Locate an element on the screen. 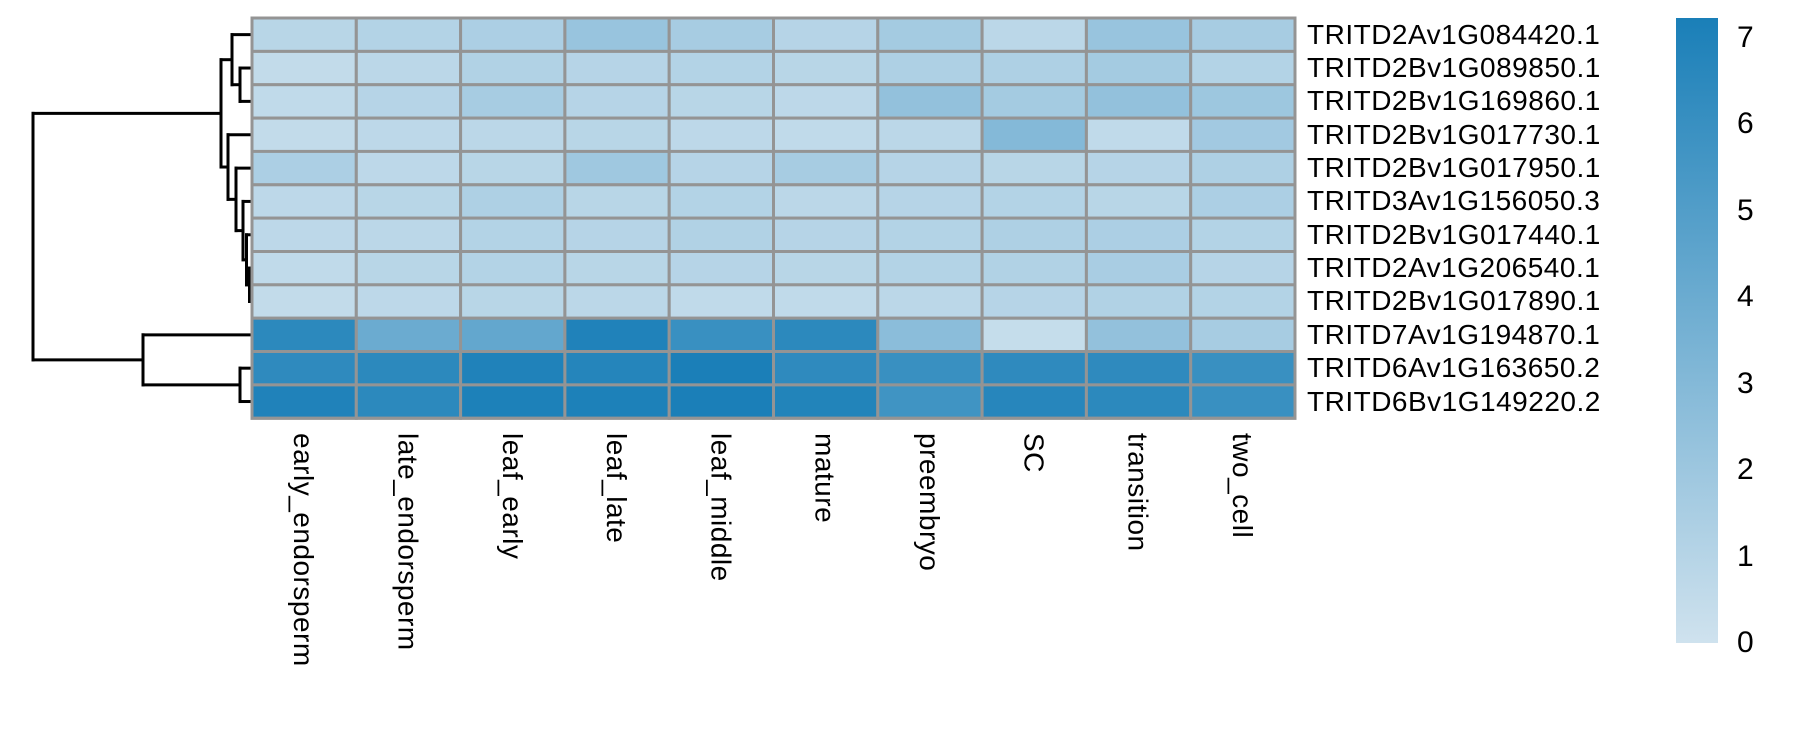 Image resolution: width=1795 pixels, height=732 pixels. colorbar-tick-label: 0 is located at coordinates (1745, 642).